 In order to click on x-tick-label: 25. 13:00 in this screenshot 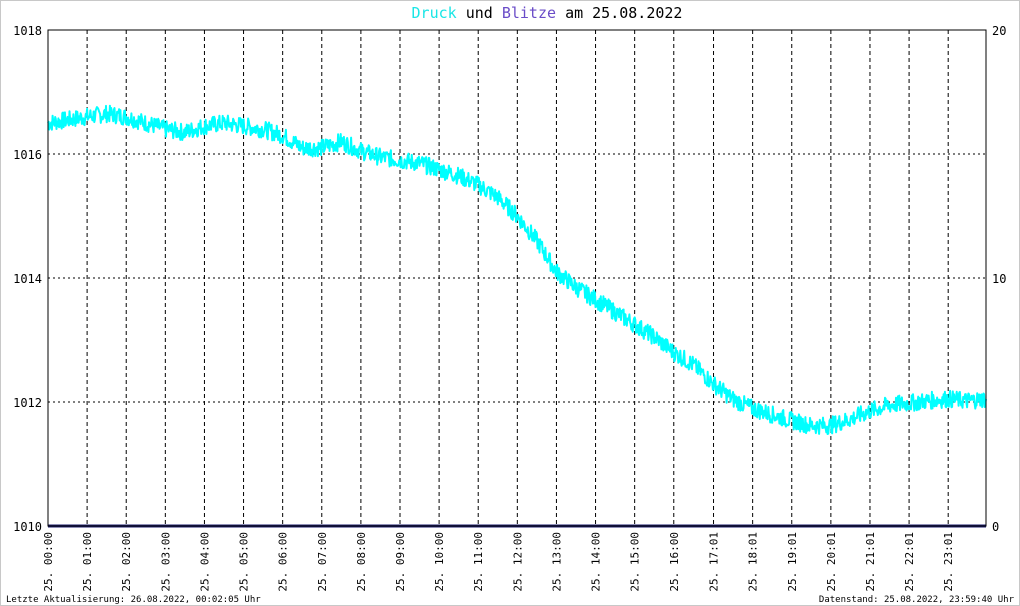, I will do `click(556, 562)`.